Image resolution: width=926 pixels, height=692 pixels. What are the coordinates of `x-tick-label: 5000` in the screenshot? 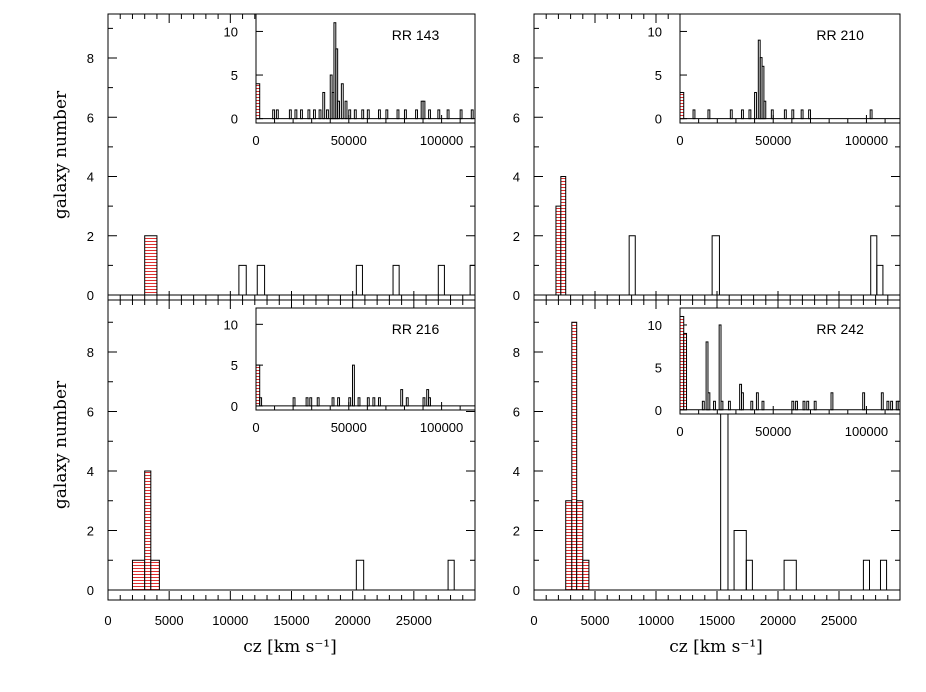 It's located at (595, 620).